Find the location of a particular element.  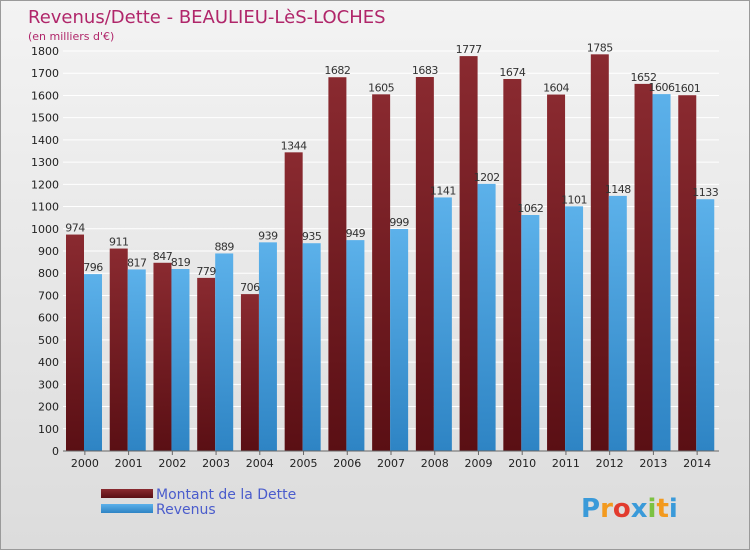

data-label-dette-2005: 1344 is located at coordinates (294, 145).